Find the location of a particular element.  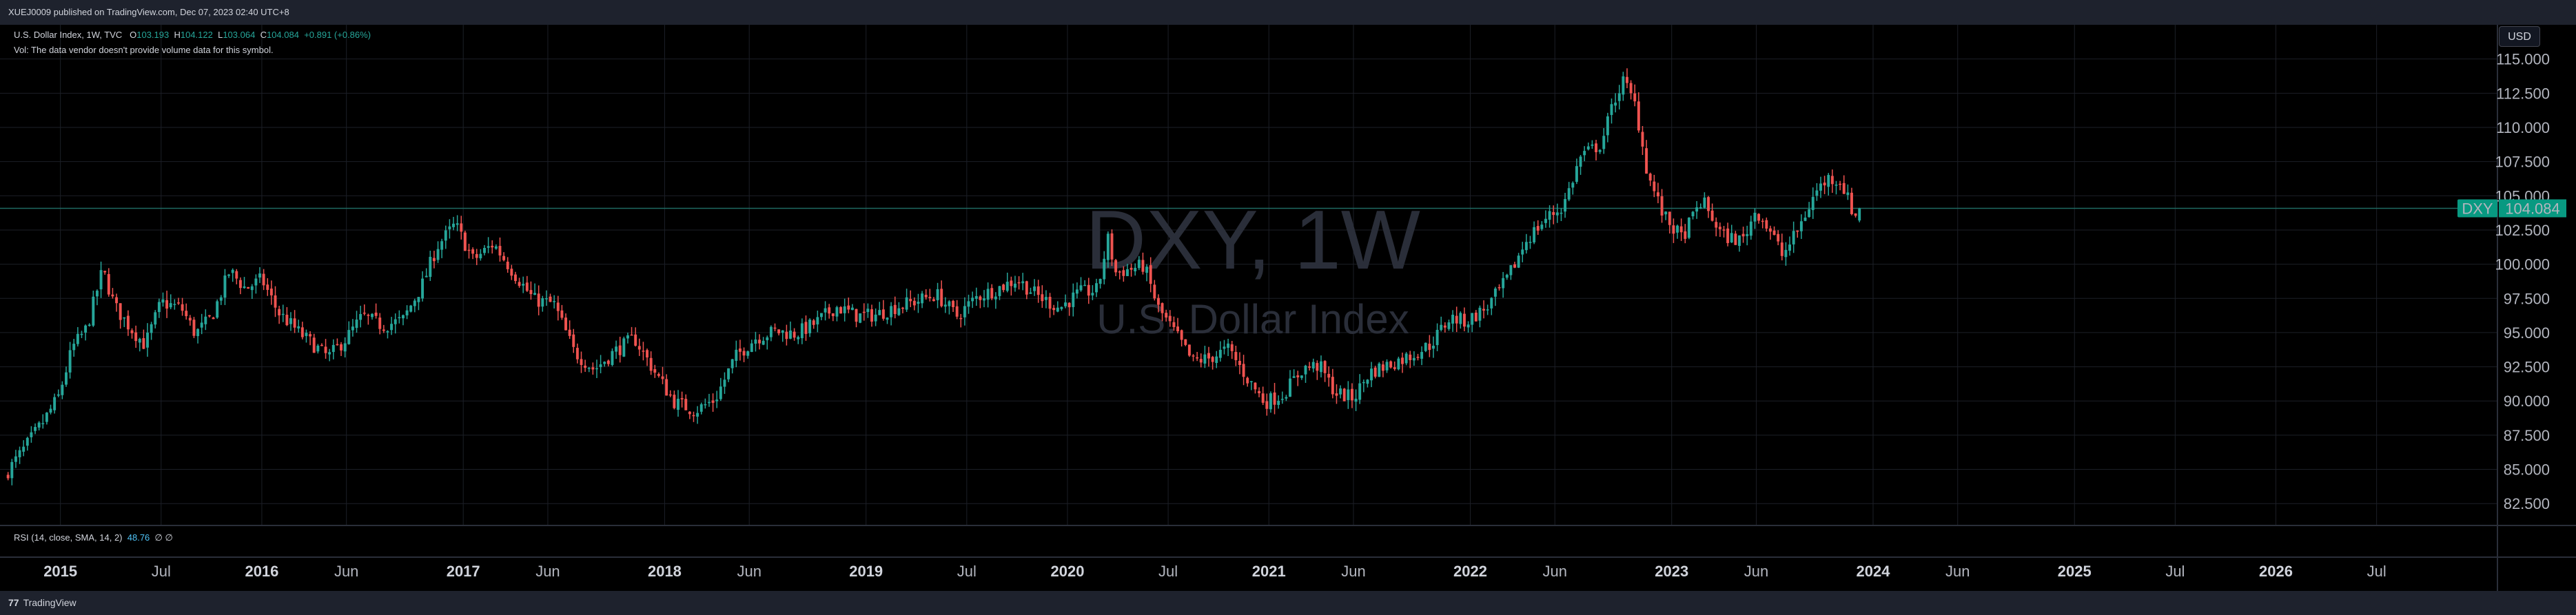

time-tick-label: 2025 is located at coordinates (2075, 571).